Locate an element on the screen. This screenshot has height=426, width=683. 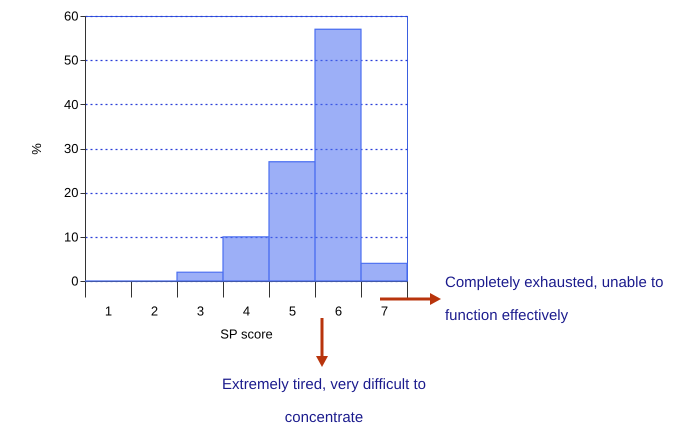
x-axis-title: SP score is located at coordinates (246, 334).